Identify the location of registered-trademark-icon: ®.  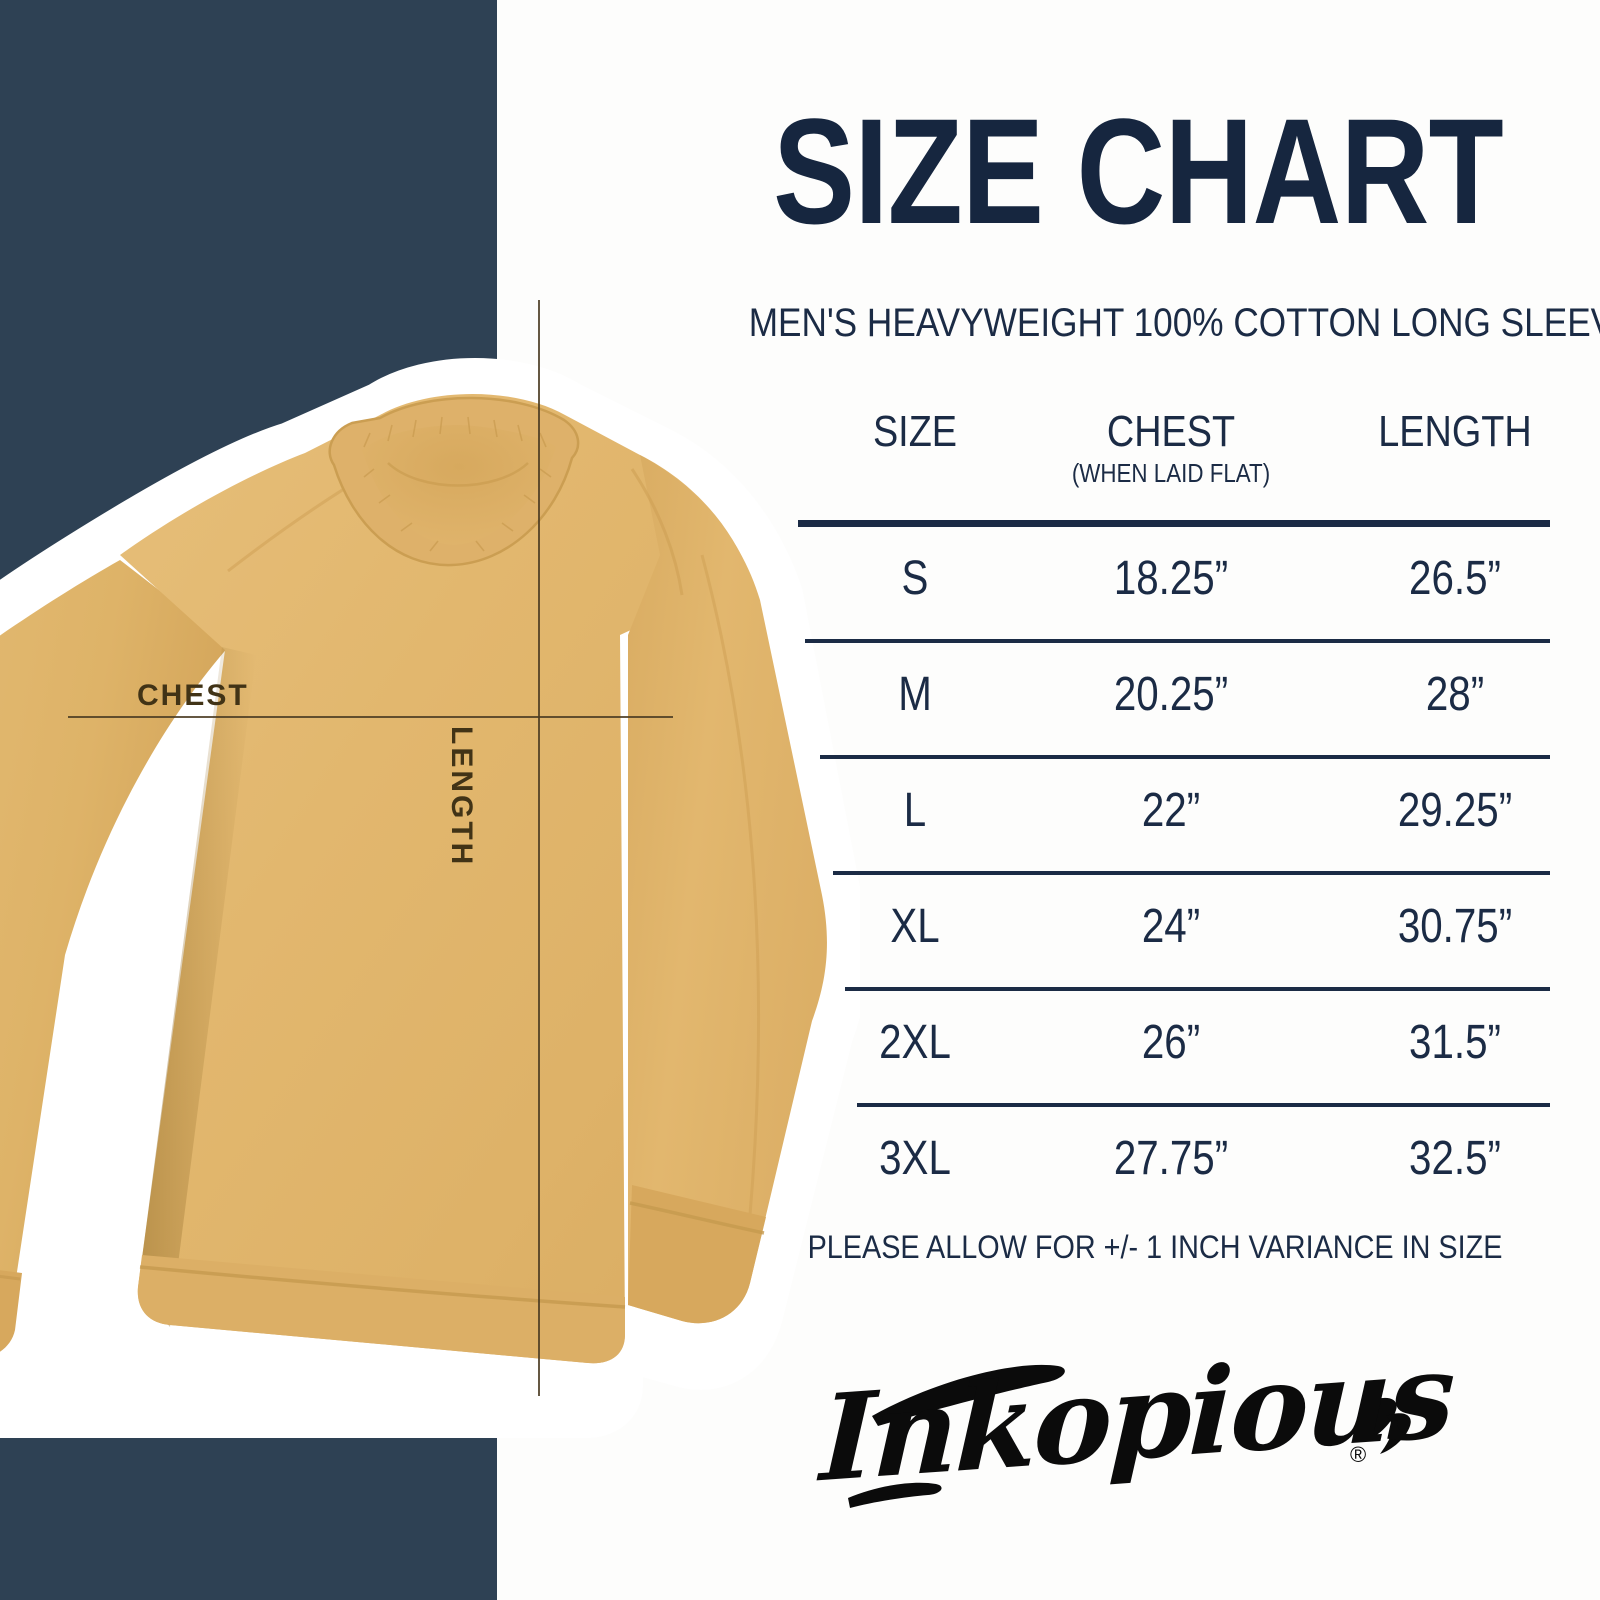
(1358, 1454).